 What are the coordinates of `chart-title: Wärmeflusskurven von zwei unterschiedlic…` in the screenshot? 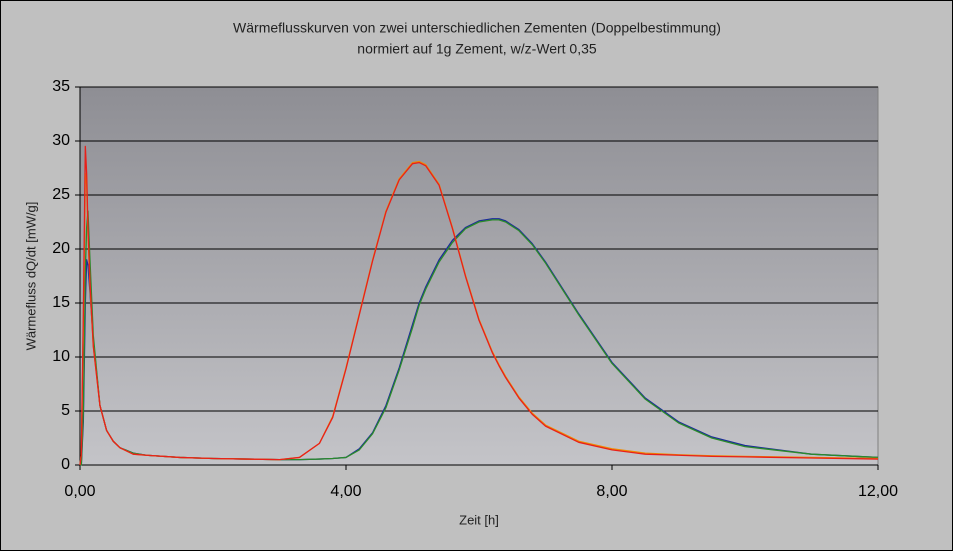 It's located at (477, 28).